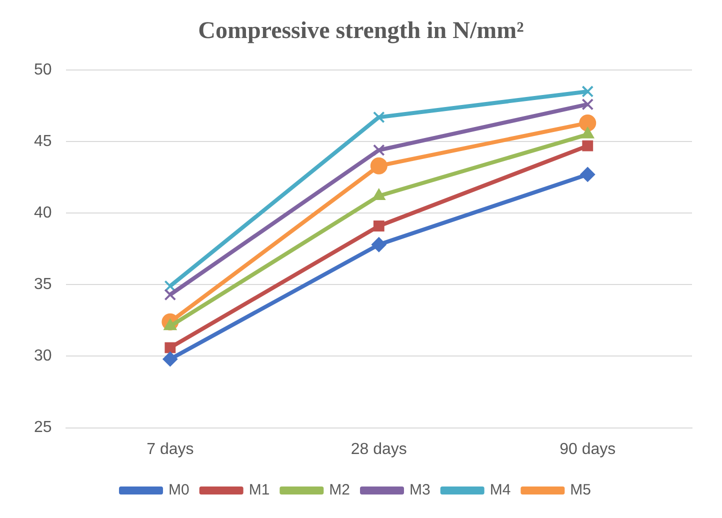 This screenshot has width=722, height=518. What do you see at coordinates (581, 490) in the screenshot?
I see `legend-label: M5` at bounding box center [581, 490].